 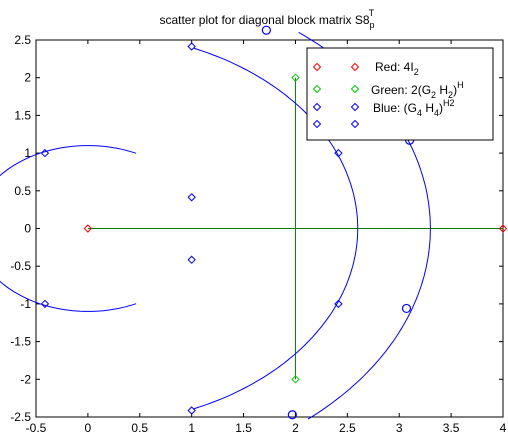 I want to click on x-tick-label: -0.5, so click(x=36, y=428).